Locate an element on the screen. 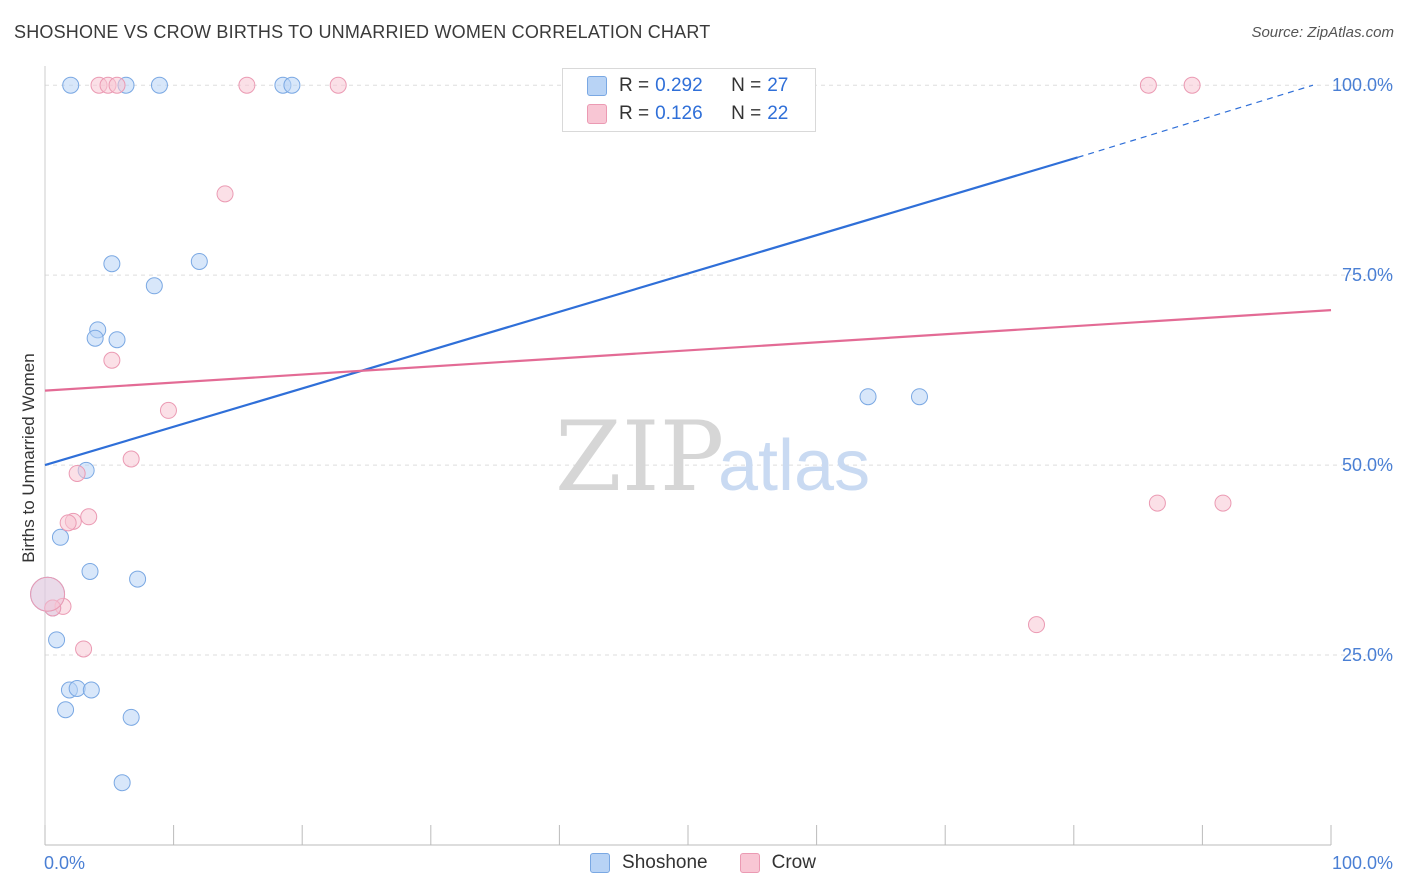 The image size is (1406, 892). shoshone-trend-extension is located at coordinates (1195, 121).